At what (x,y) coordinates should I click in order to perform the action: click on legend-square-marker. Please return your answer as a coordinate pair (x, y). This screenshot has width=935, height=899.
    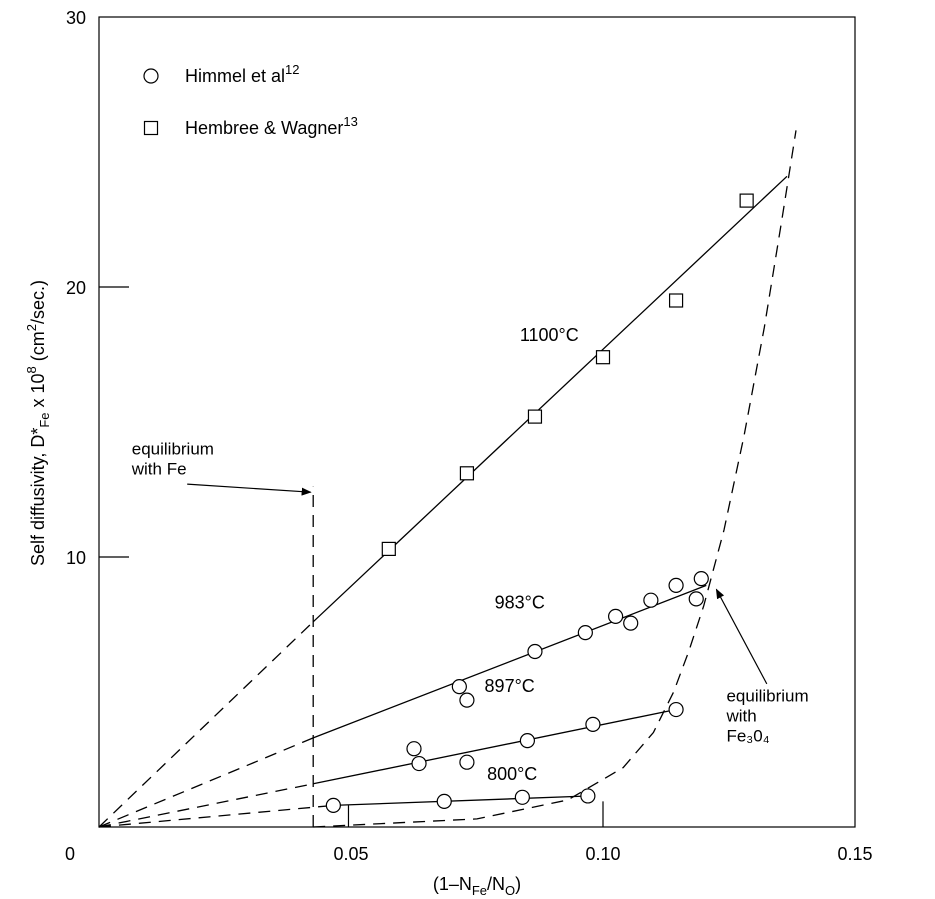
    Looking at the image, I should click on (151, 128).